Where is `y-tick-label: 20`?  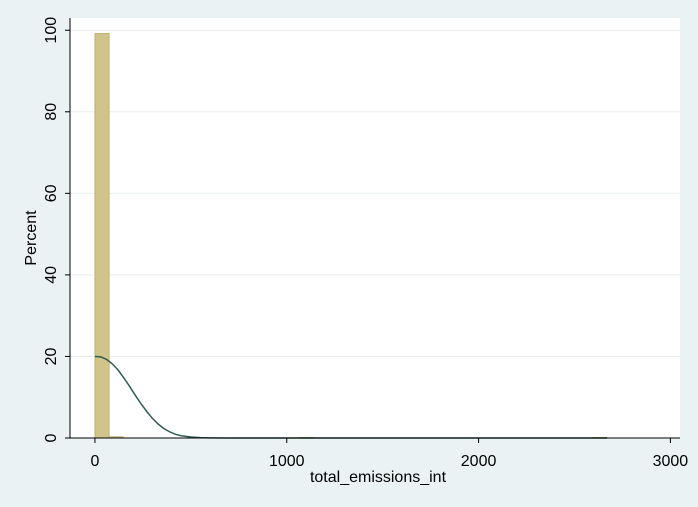
y-tick-label: 20 is located at coordinates (51, 356).